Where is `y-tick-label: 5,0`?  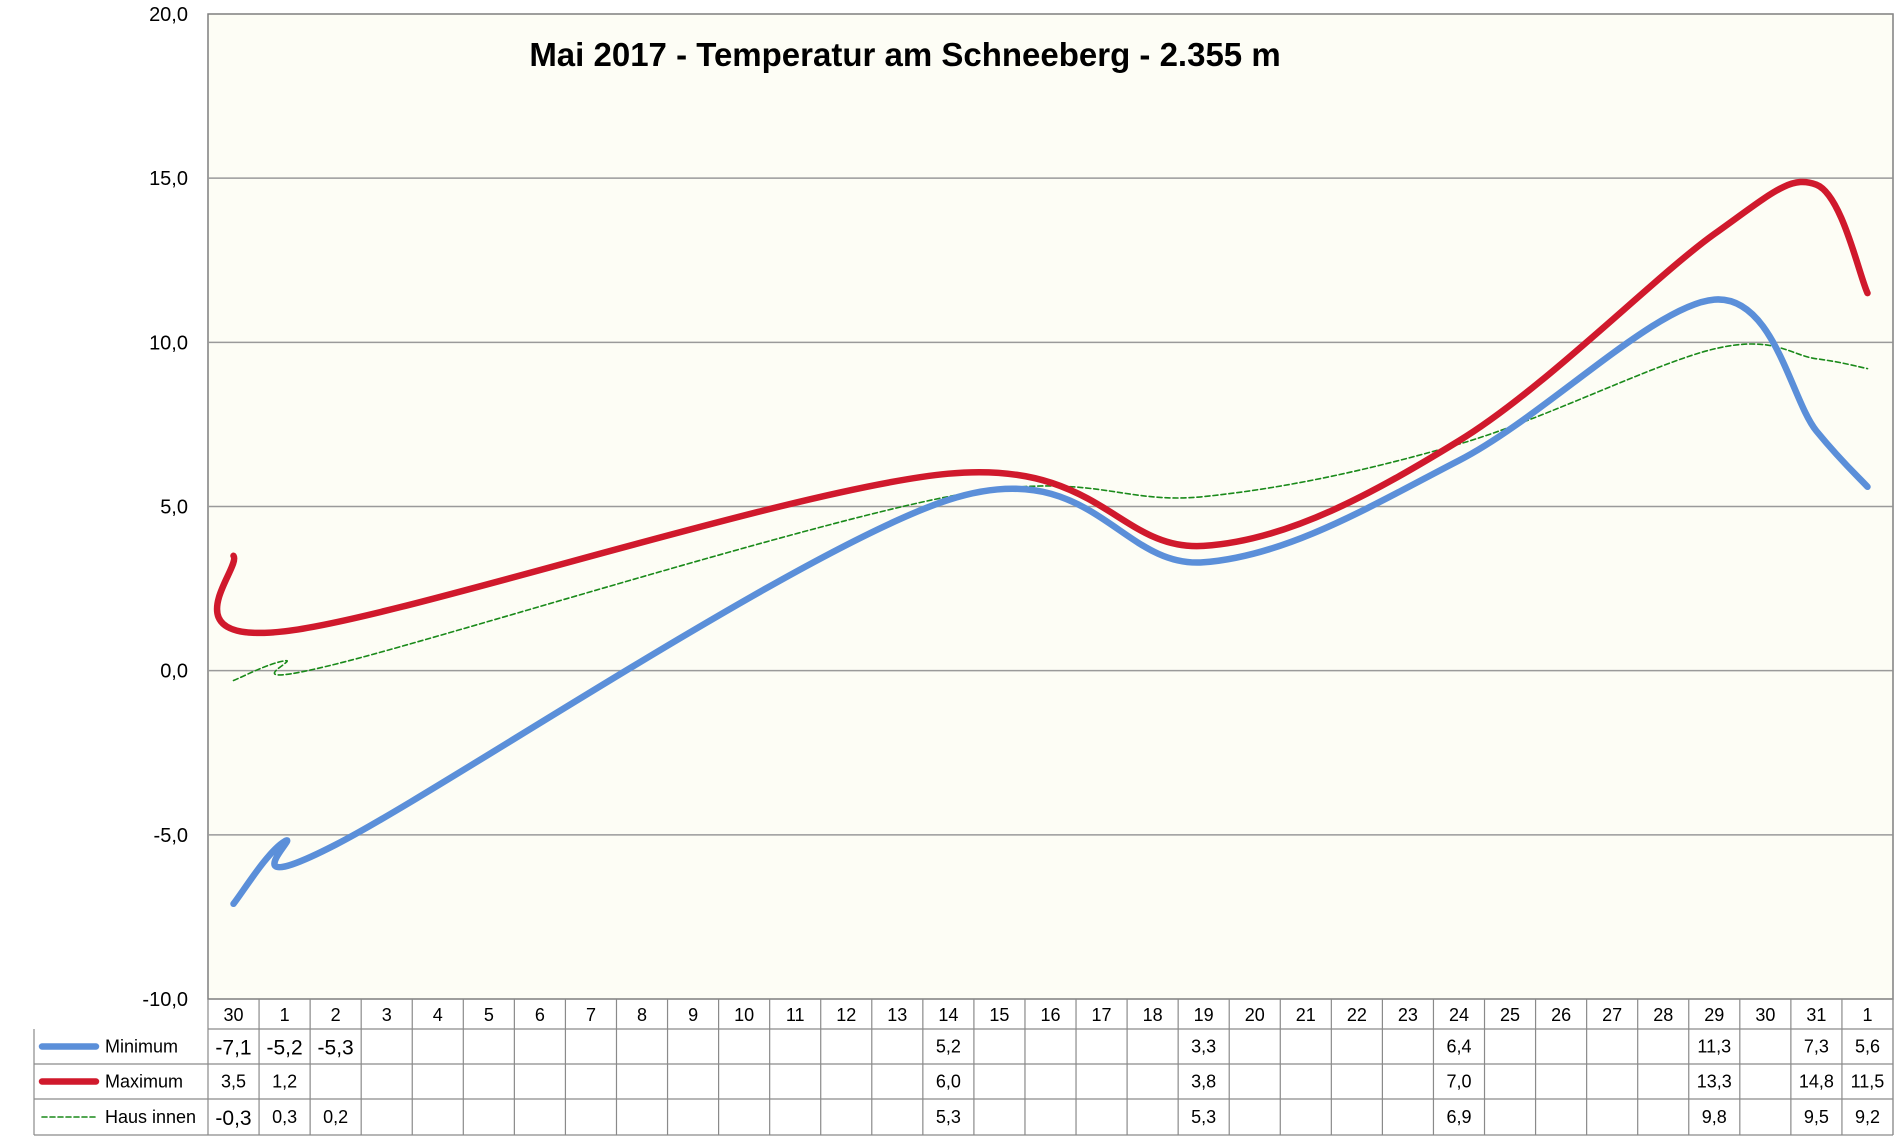
y-tick-label: 5,0 is located at coordinates (174, 508).